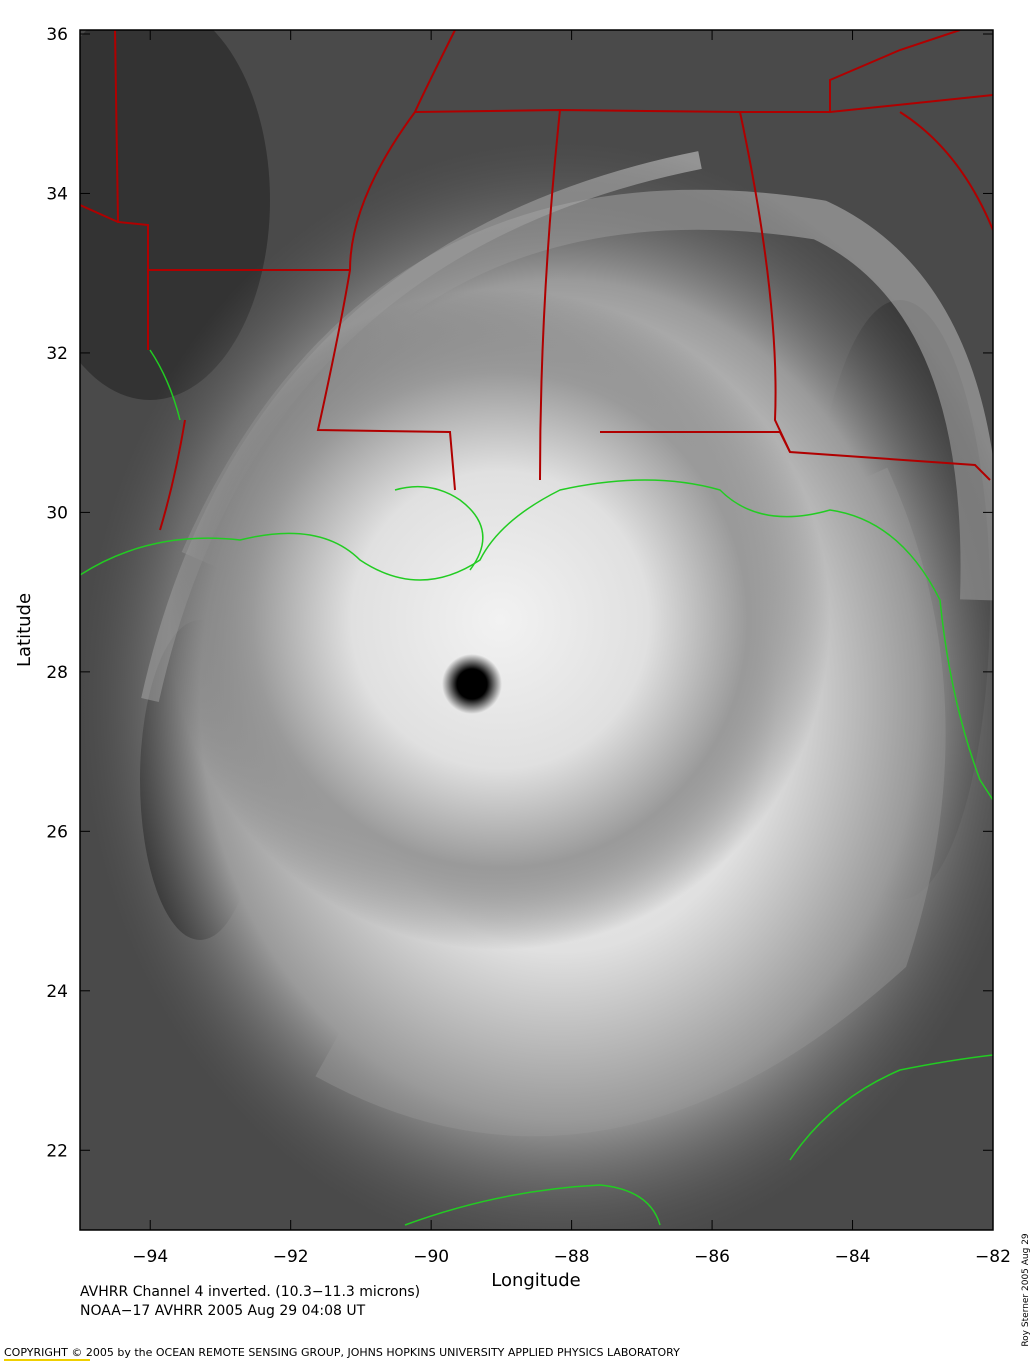  I want to click on y-tick-label: 28, so click(57, 673).